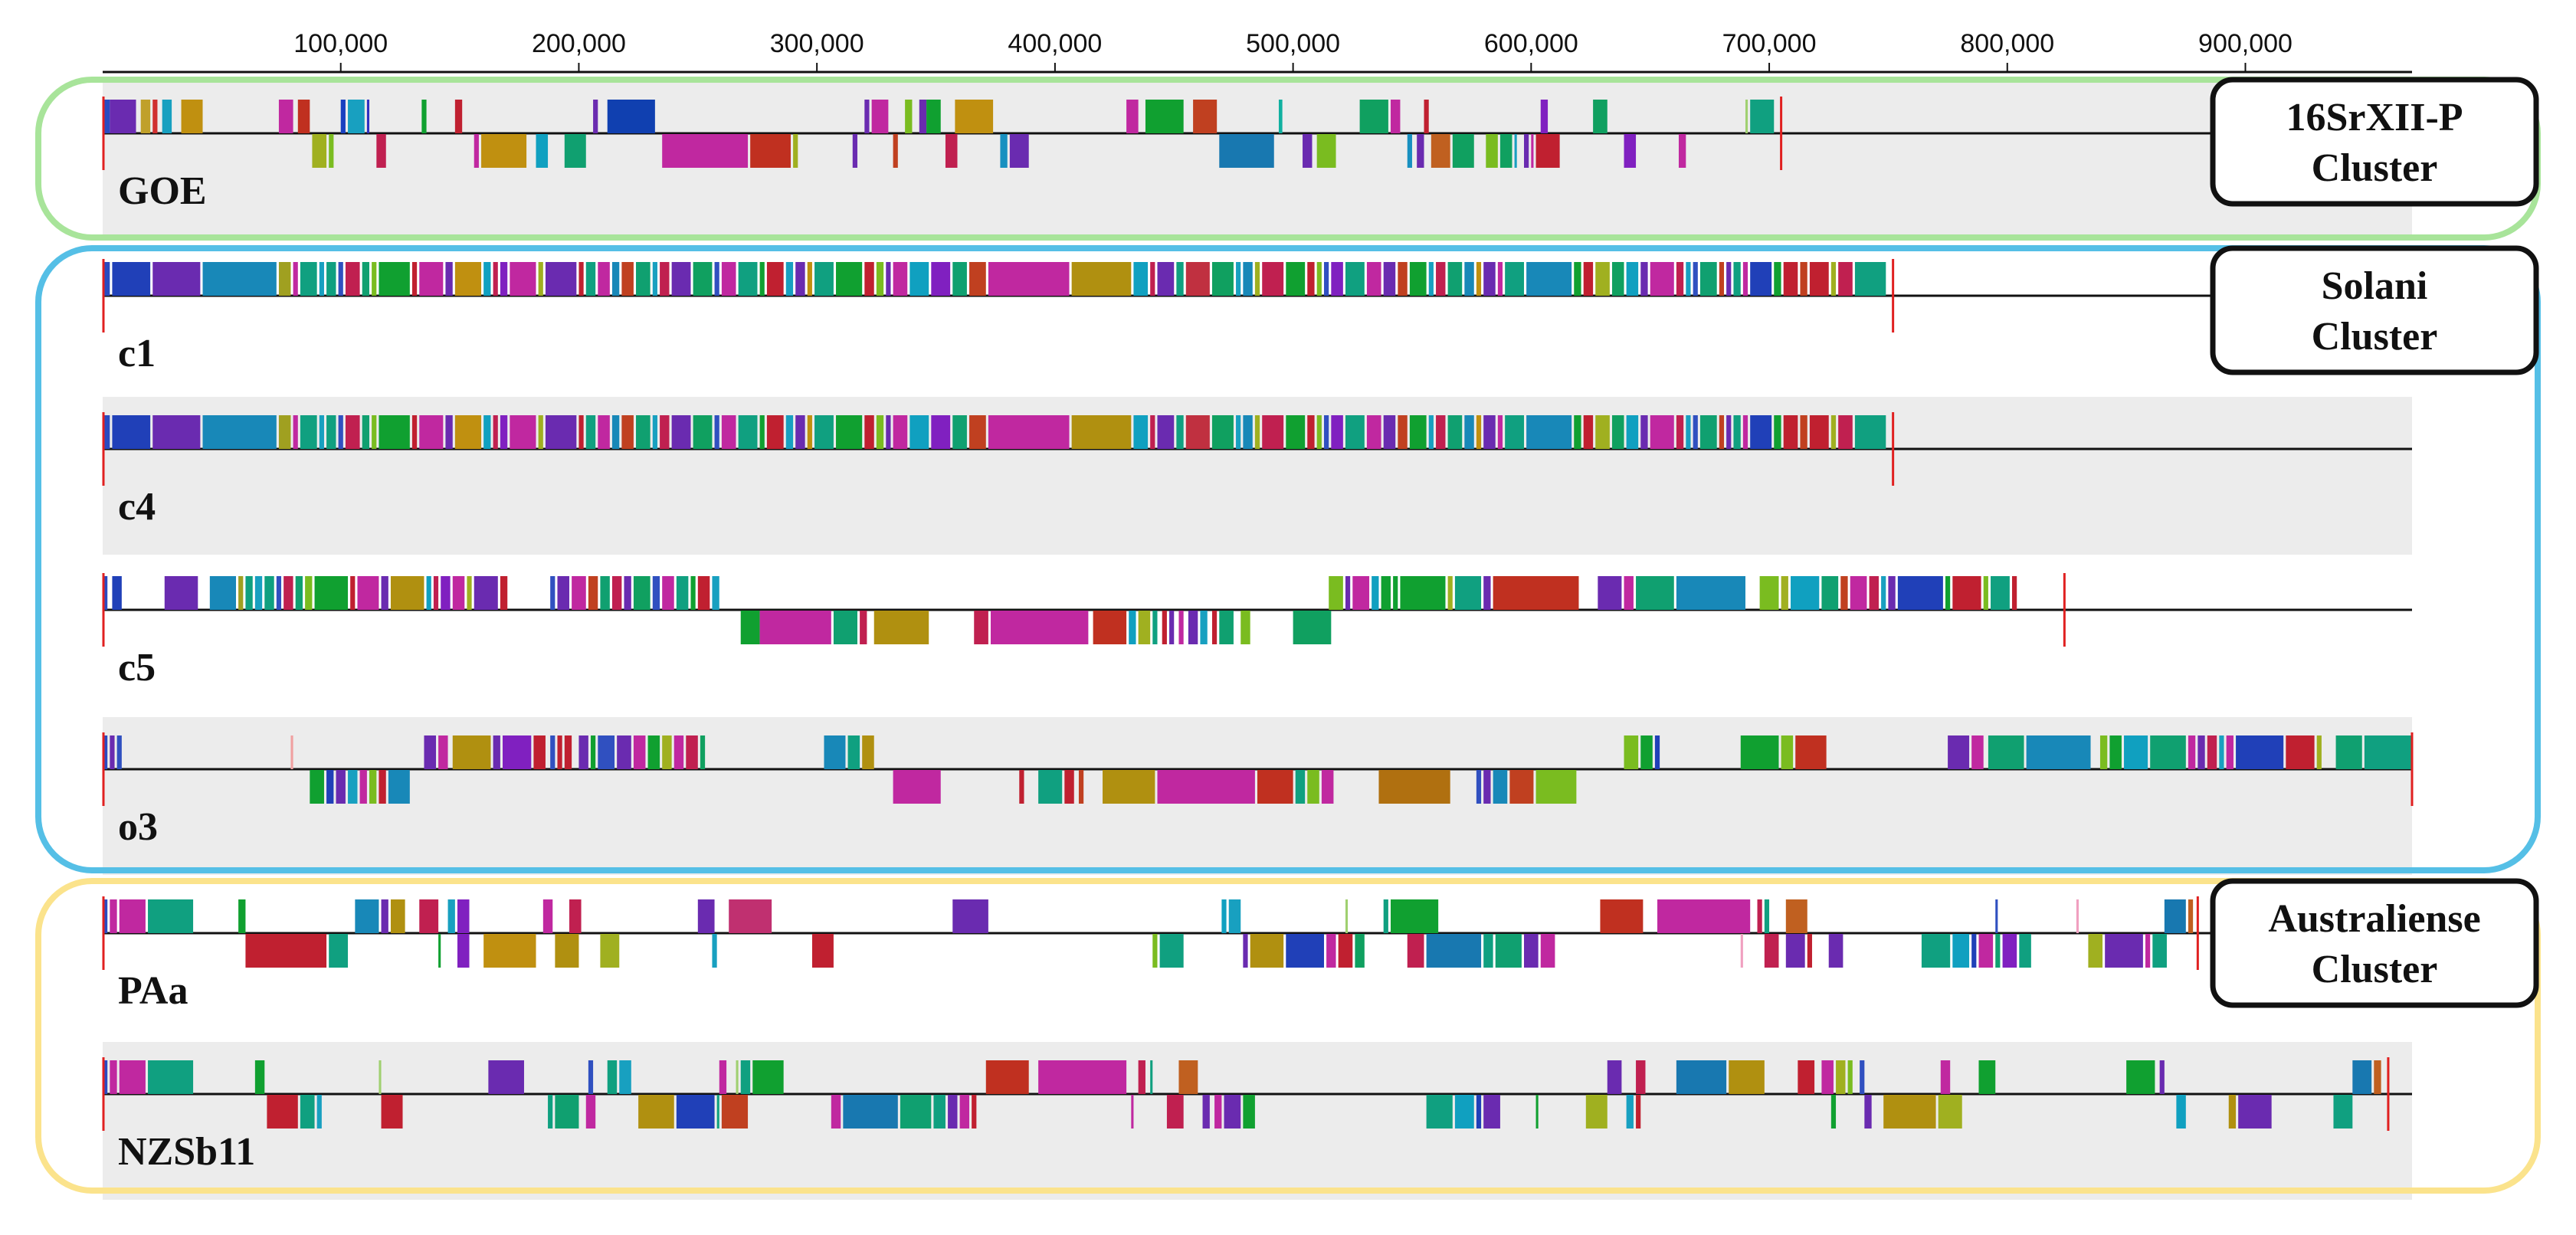 The height and width of the screenshot is (1235, 2576). Describe the element at coordinates (2375, 969) in the screenshot. I see `cluster-label-line2: Cluster` at that location.